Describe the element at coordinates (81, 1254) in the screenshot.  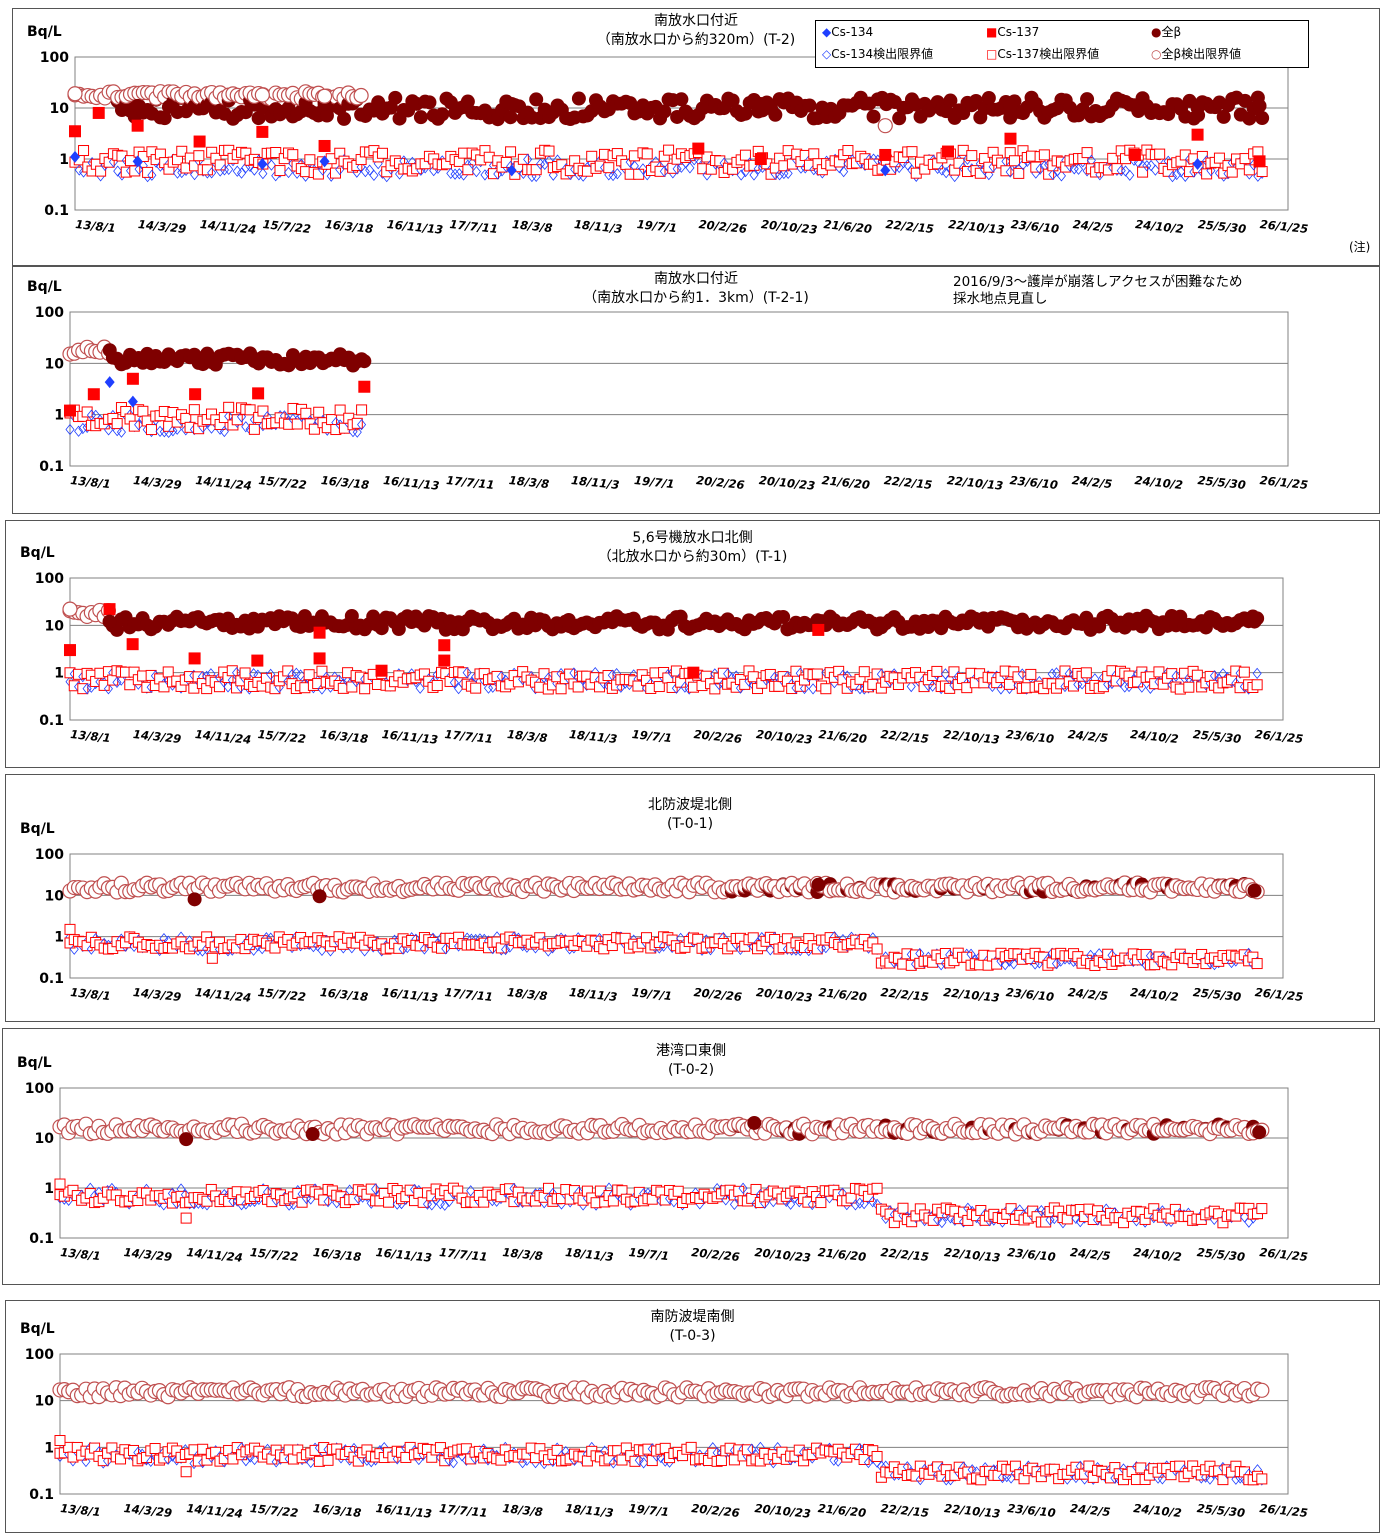
I see `x-tick-label: 13/8/1` at that location.